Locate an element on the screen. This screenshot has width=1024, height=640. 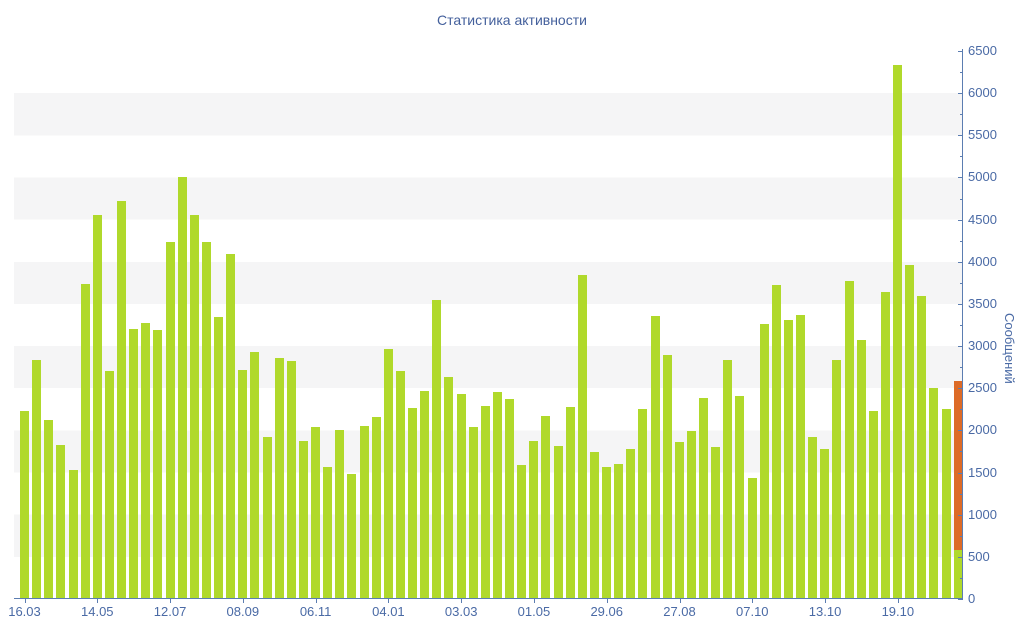
y-axis-minor-tick is located at coordinates (961, 494).